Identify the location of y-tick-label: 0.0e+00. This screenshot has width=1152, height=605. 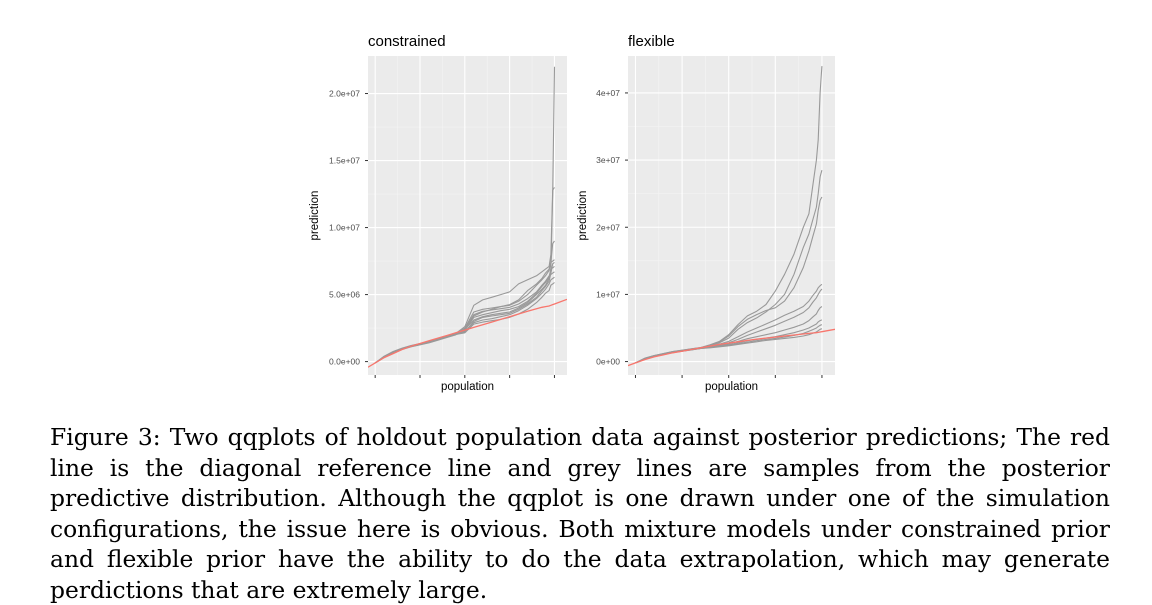
(344, 362).